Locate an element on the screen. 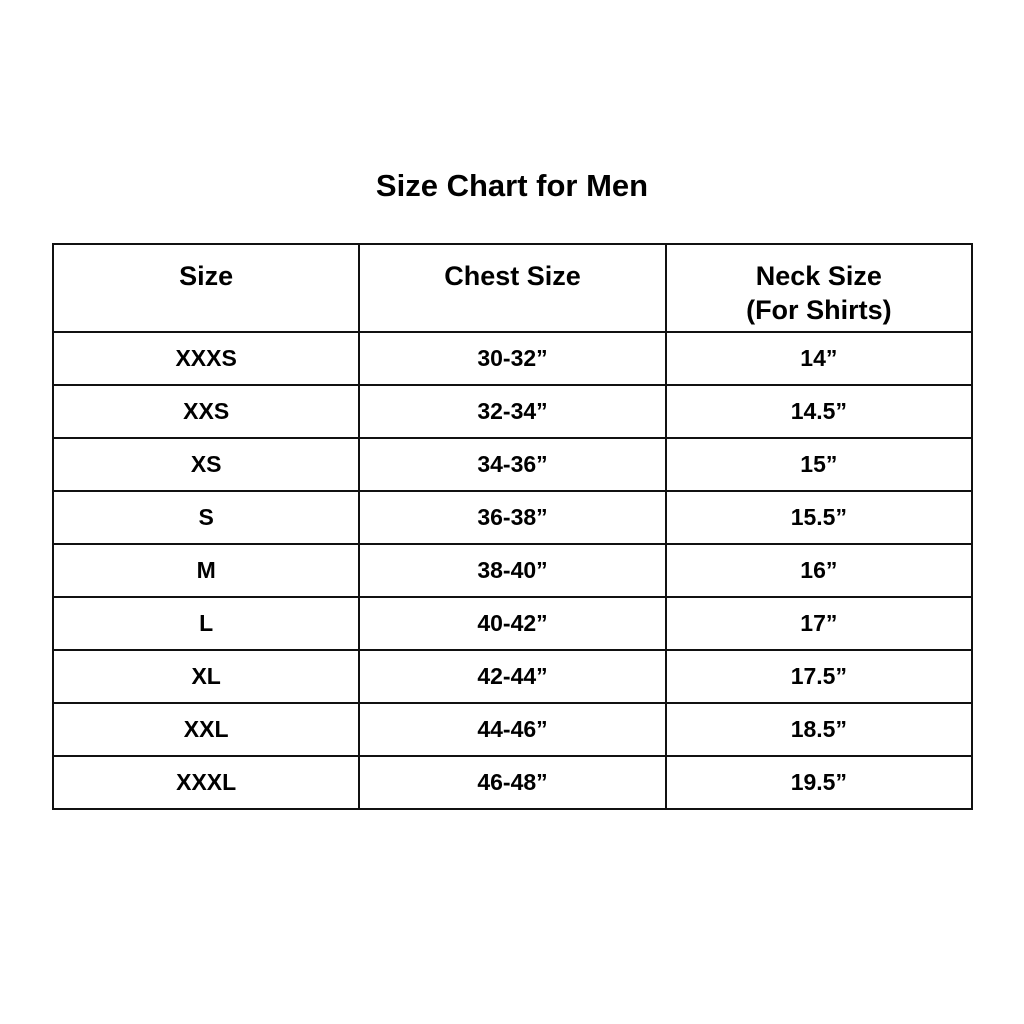 The width and height of the screenshot is (1024, 1024). header-row: Size Chest Size Neck Size (For Shirts) is located at coordinates (512, 288).